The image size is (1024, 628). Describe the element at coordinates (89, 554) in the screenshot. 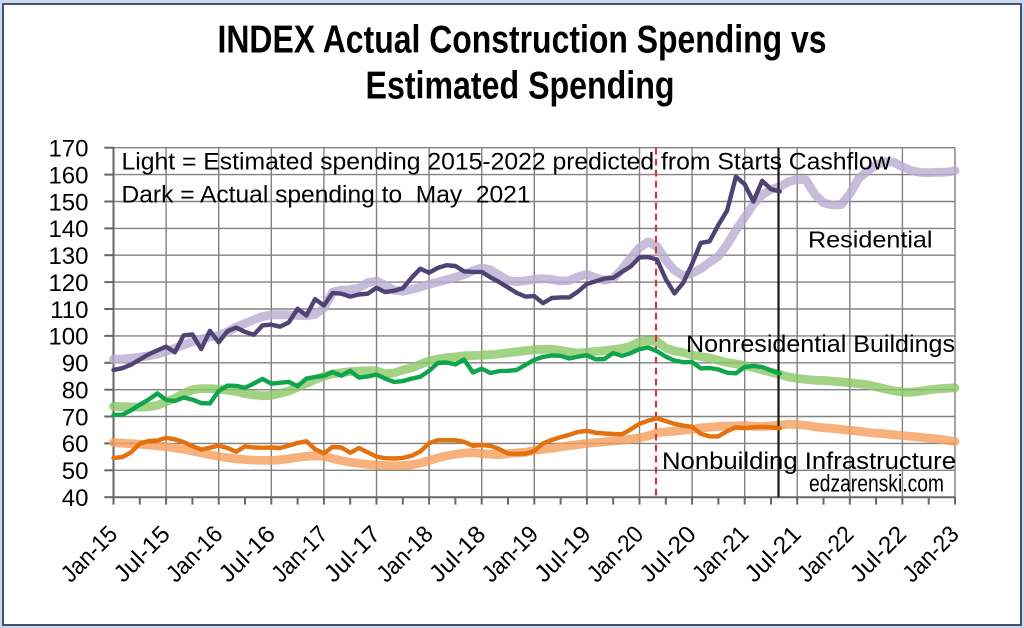

I see `svg-text: Jan-15` at that location.